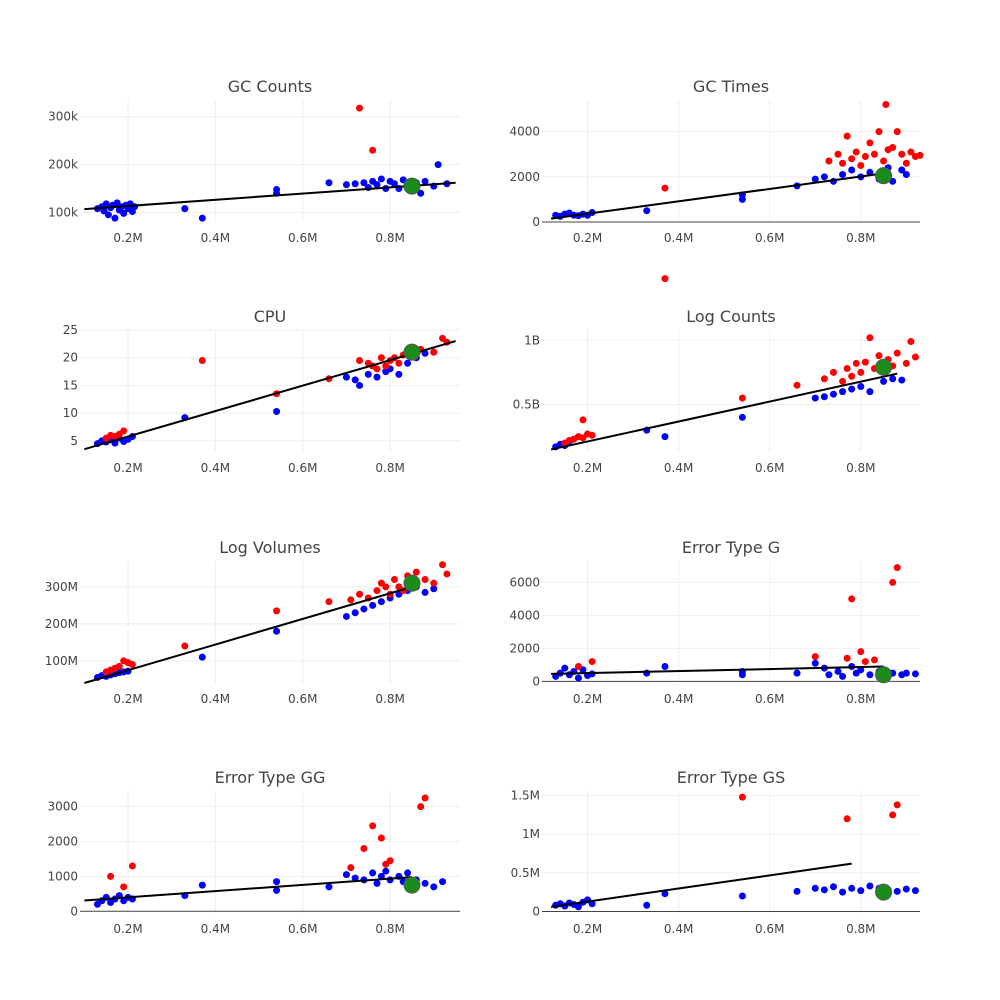 This screenshot has width=1000, height=1000. I want to click on trend-line, so click(717, 670).